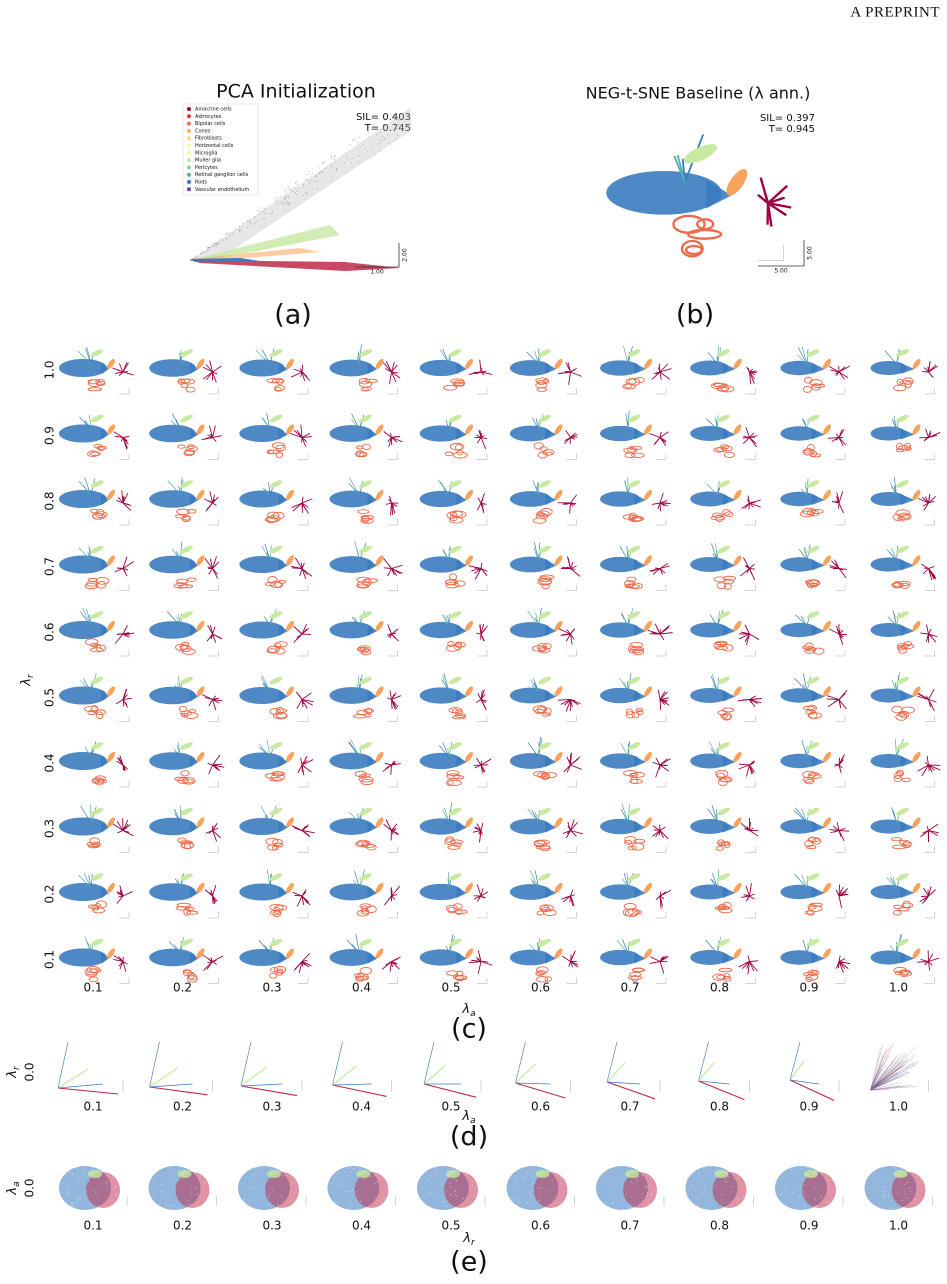 The height and width of the screenshot is (1284, 947). What do you see at coordinates (695, 315) in the screenshot?
I see `panel-b-caption: (b)` at bounding box center [695, 315].